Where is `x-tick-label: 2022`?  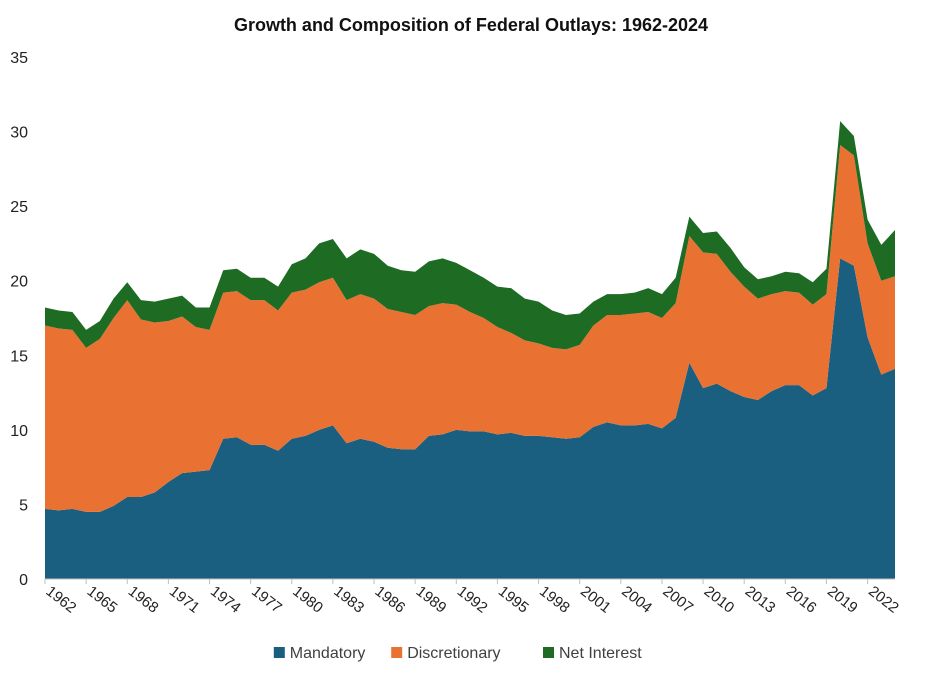
x-tick-label: 2022 is located at coordinates (883, 600).